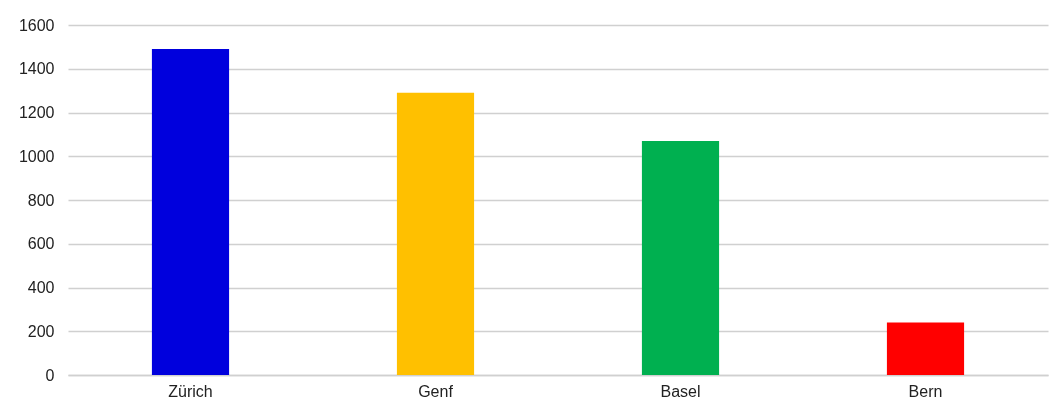  What do you see at coordinates (41, 244) in the screenshot?
I see `y-tick-label: 600` at bounding box center [41, 244].